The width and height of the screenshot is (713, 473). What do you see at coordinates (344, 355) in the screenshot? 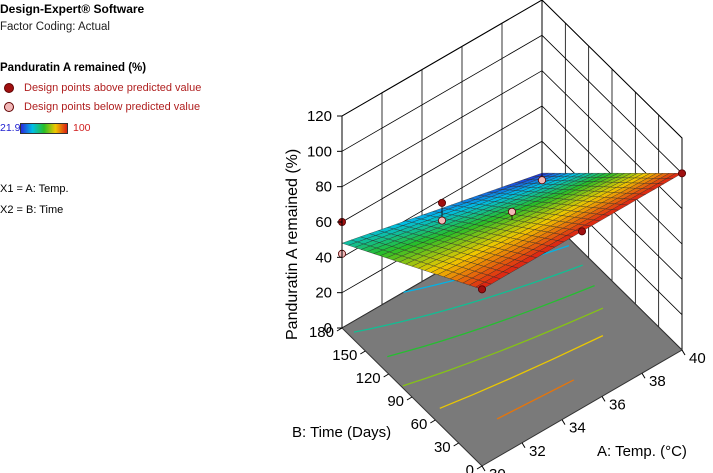
I see `y-tick-label: 150` at bounding box center [344, 355].